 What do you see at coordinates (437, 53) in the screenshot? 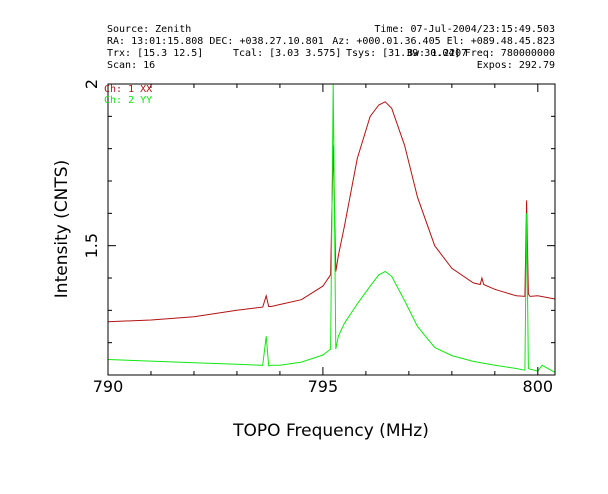
I see `header-bw: Bw: 1.2207` at bounding box center [437, 53].